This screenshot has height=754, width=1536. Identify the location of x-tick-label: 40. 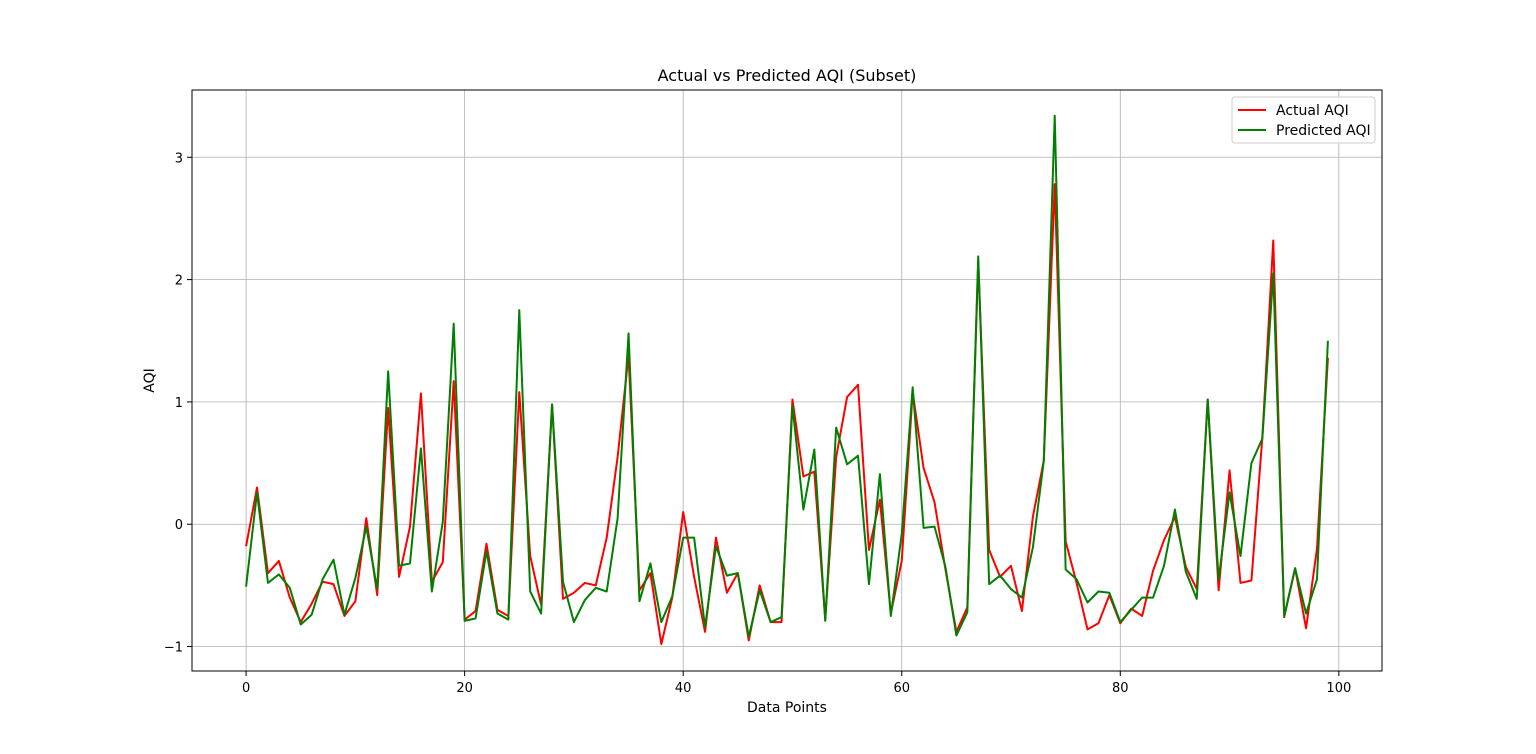
(683, 688).